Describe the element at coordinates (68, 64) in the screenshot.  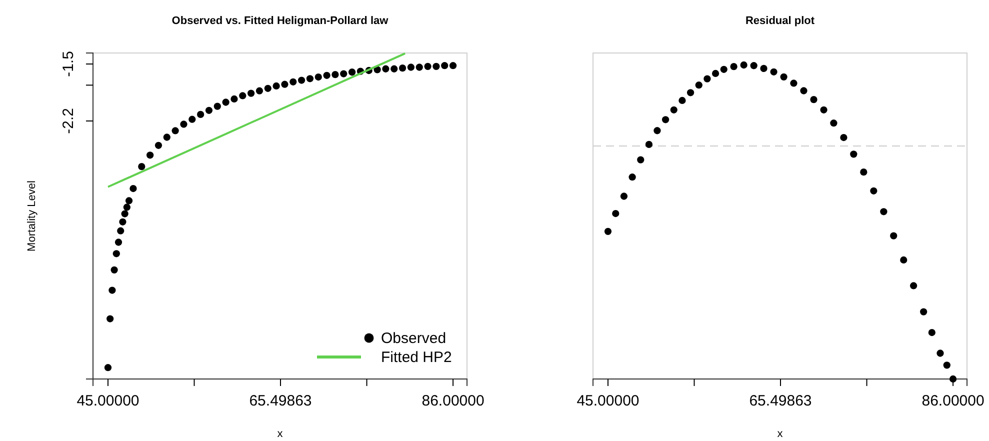
I see `y-tick-label: -1.5` at that location.